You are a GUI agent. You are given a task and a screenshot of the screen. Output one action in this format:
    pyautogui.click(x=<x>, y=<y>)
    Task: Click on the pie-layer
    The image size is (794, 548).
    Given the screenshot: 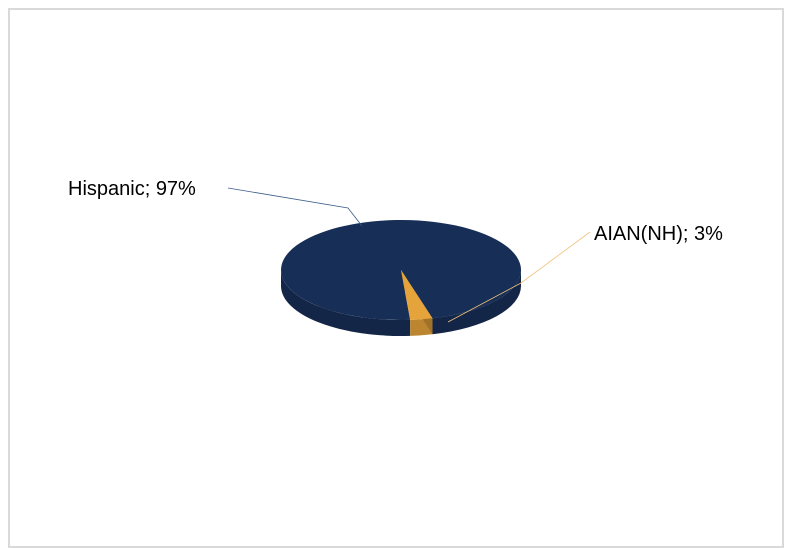 What is the action you would take?
    pyautogui.click(x=401, y=277)
    